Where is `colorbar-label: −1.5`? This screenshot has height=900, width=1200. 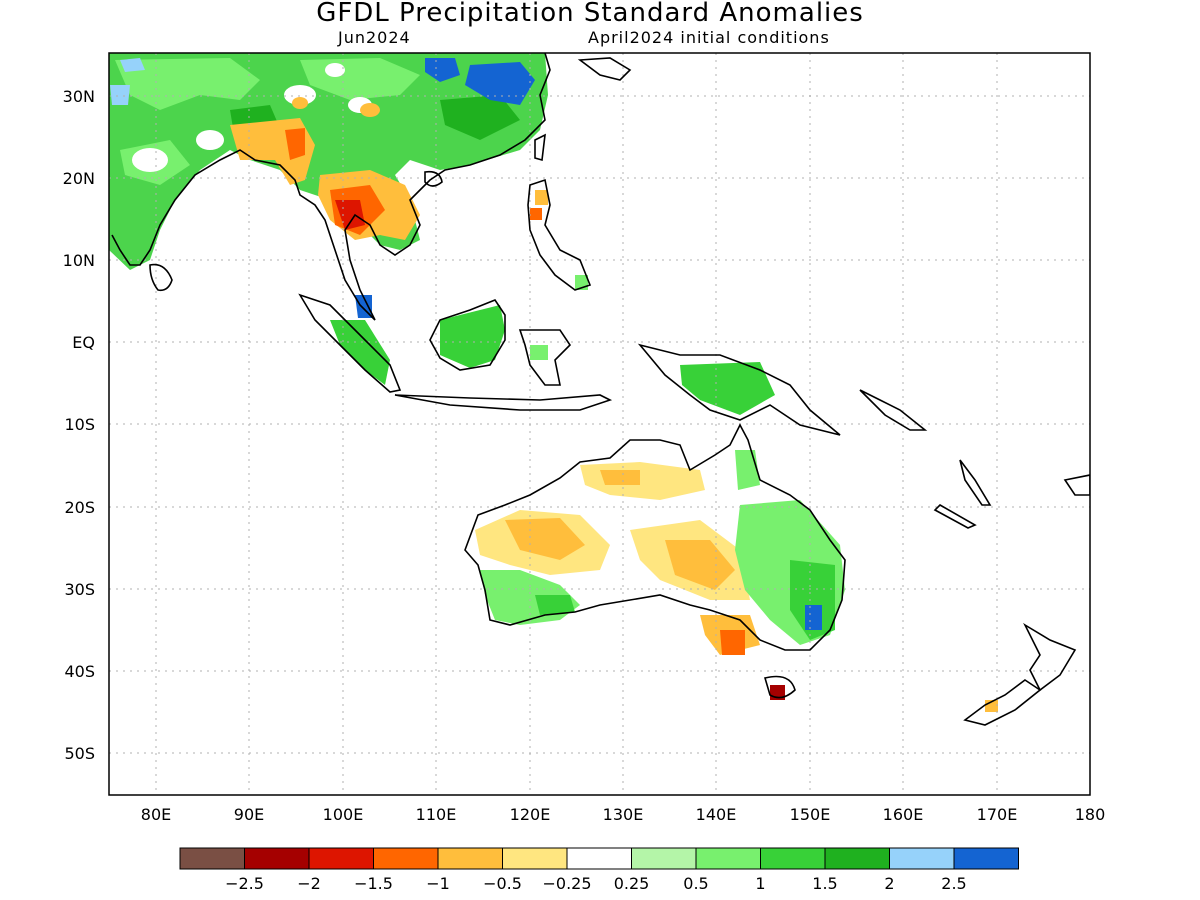
colorbar-label: −1.5 is located at coordinates (373, 883).